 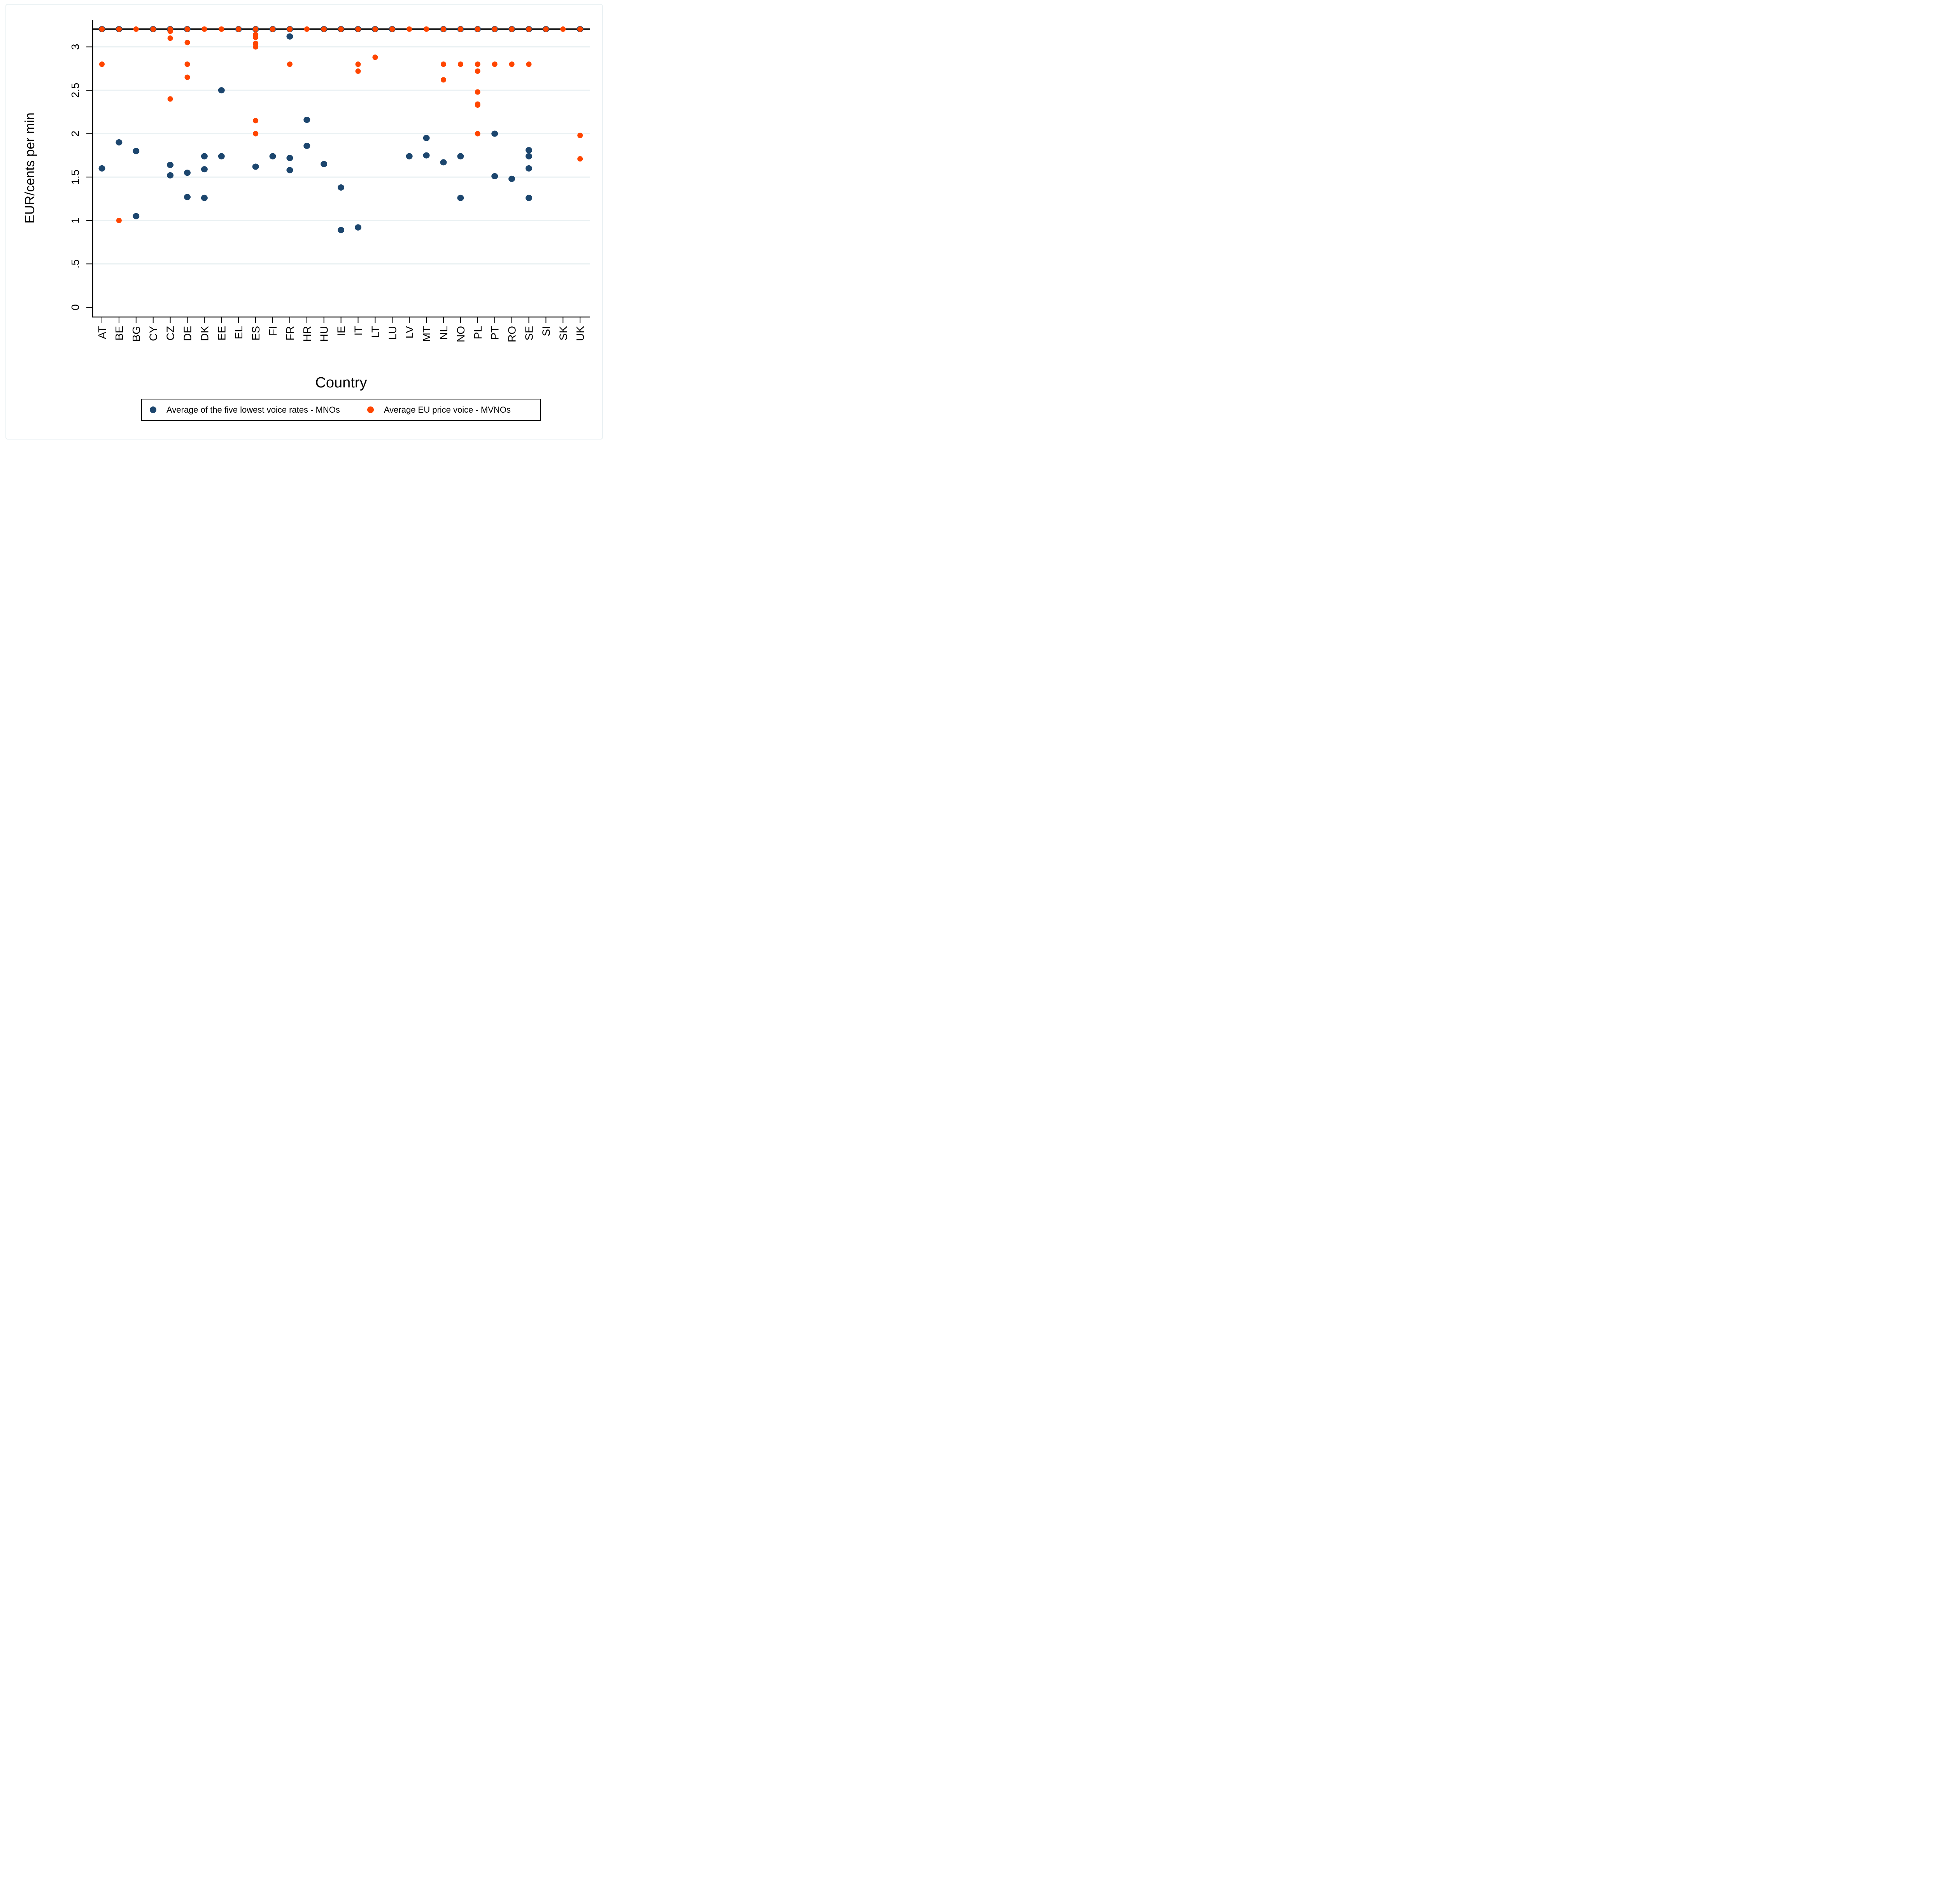 What do you see at coordinates (75, 90) in the screenshot?
I see `y-tick-label: 2.5` at bounding box center [75, 90].